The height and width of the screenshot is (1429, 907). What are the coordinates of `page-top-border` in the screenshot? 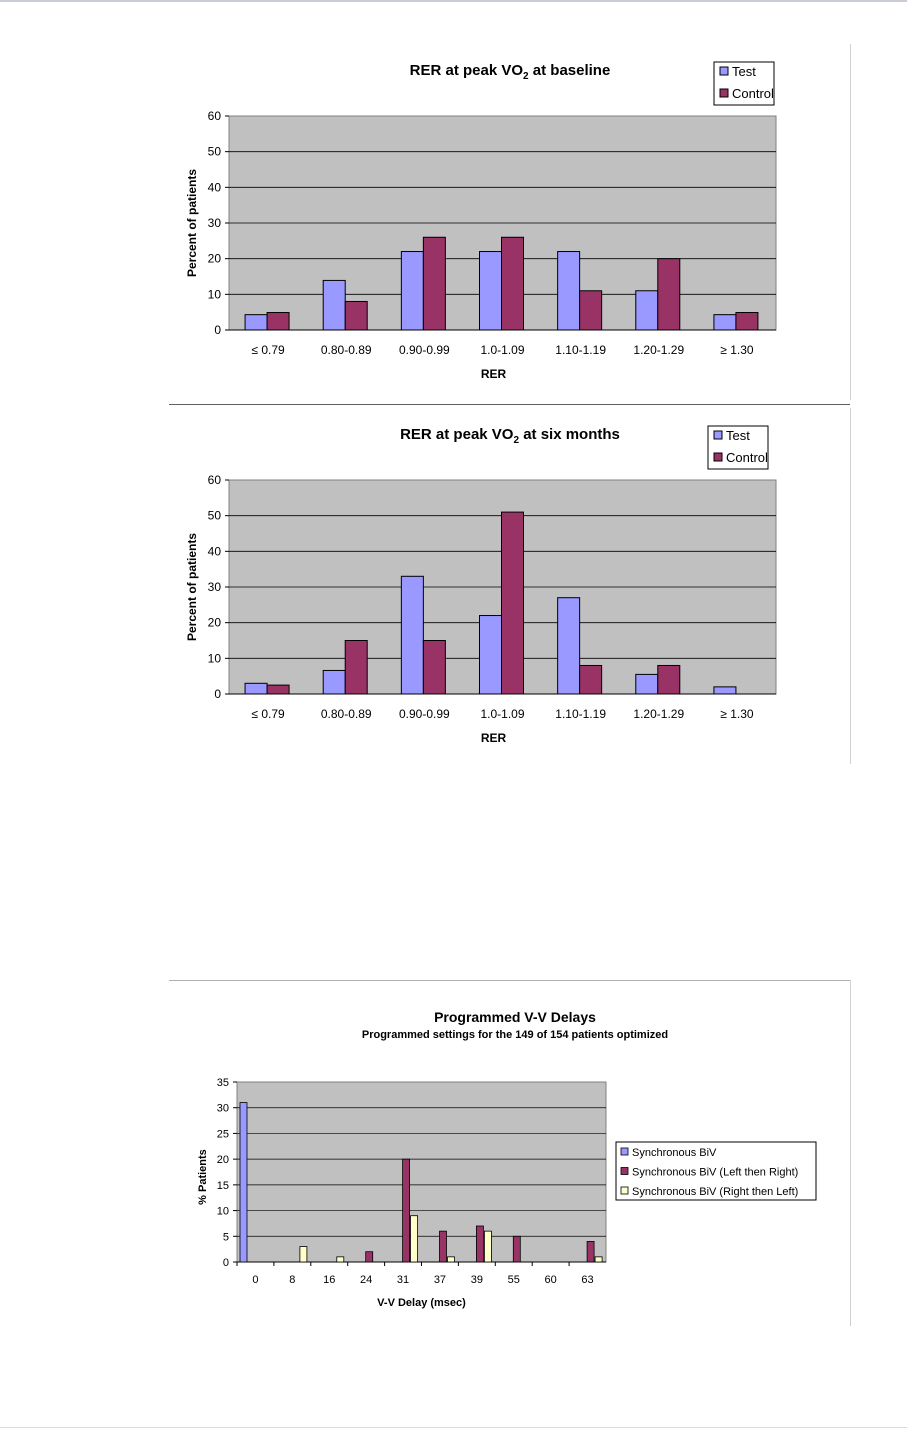 It's located at (453, 1).